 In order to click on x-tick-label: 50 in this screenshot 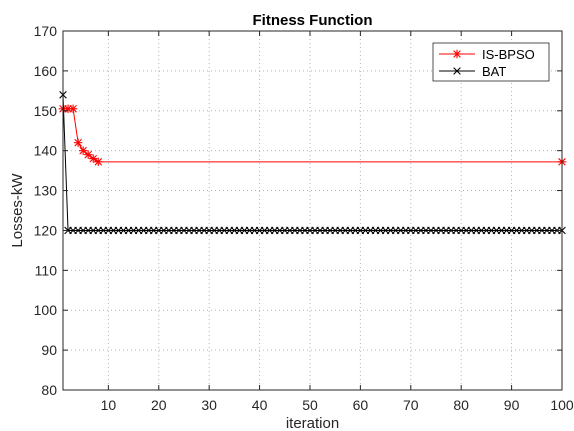, I will do `click(310, 405)`.